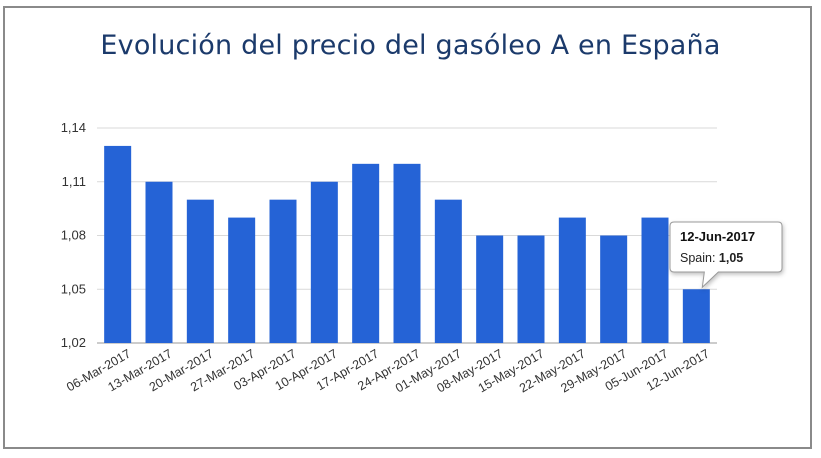 This screenshot has height=458, width=821. Describe the element at coordinates (614, 289) in the screenshot. I see `bar-29-May-2017` at that location.